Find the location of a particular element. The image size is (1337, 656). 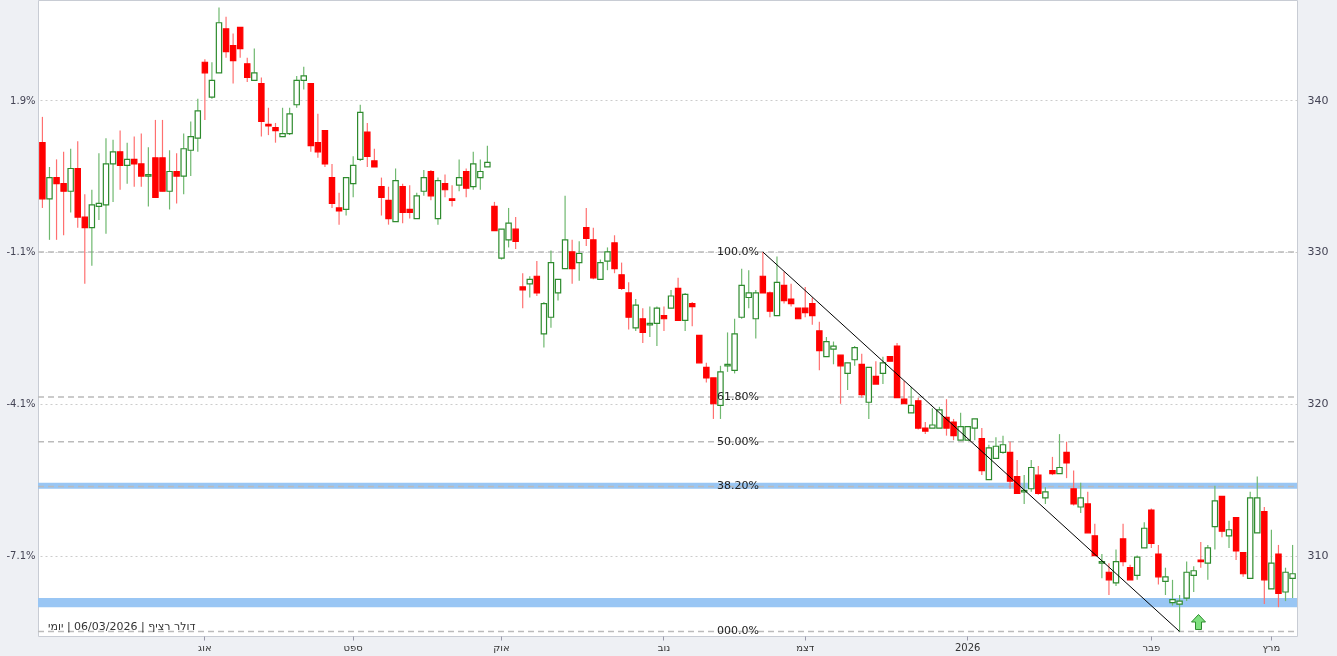

annotation: 50.00% is located at coordinates (737, 441).